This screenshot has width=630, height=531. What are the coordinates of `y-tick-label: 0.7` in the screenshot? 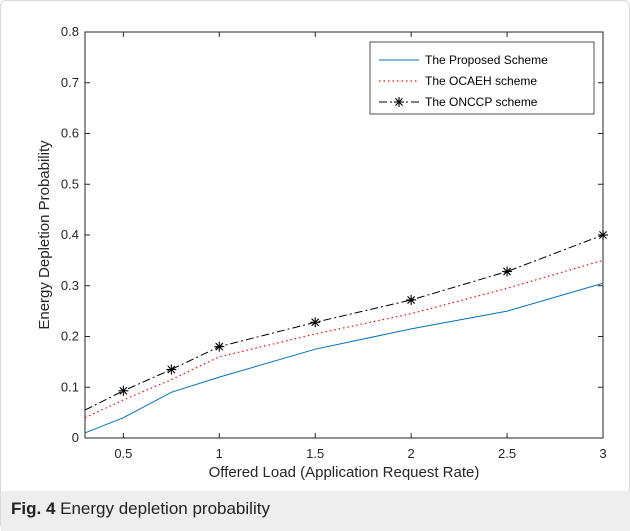 It's located at (70, 82).